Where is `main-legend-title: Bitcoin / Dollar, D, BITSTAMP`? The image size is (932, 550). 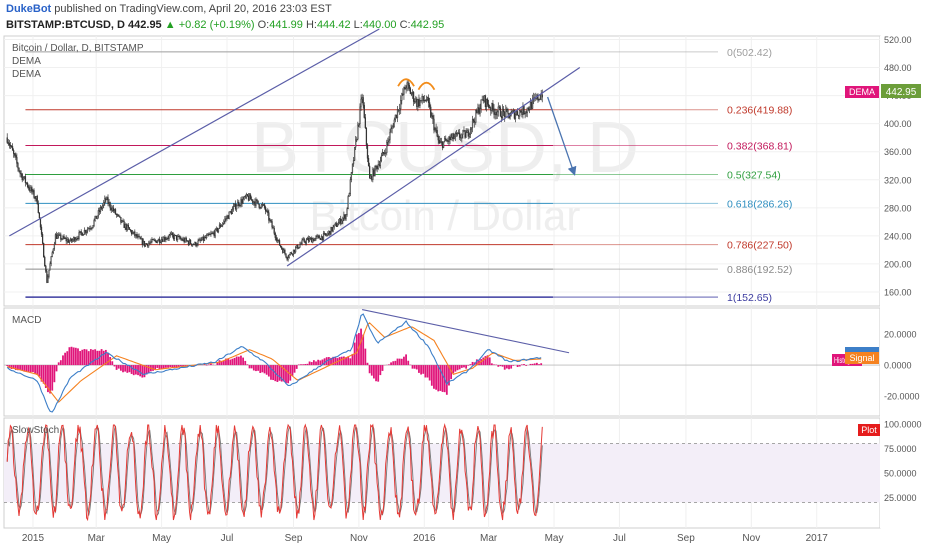 main-legend-title: Bitcoin / Dollar, D, BITSTAMP is located at coordinates (78, 48).